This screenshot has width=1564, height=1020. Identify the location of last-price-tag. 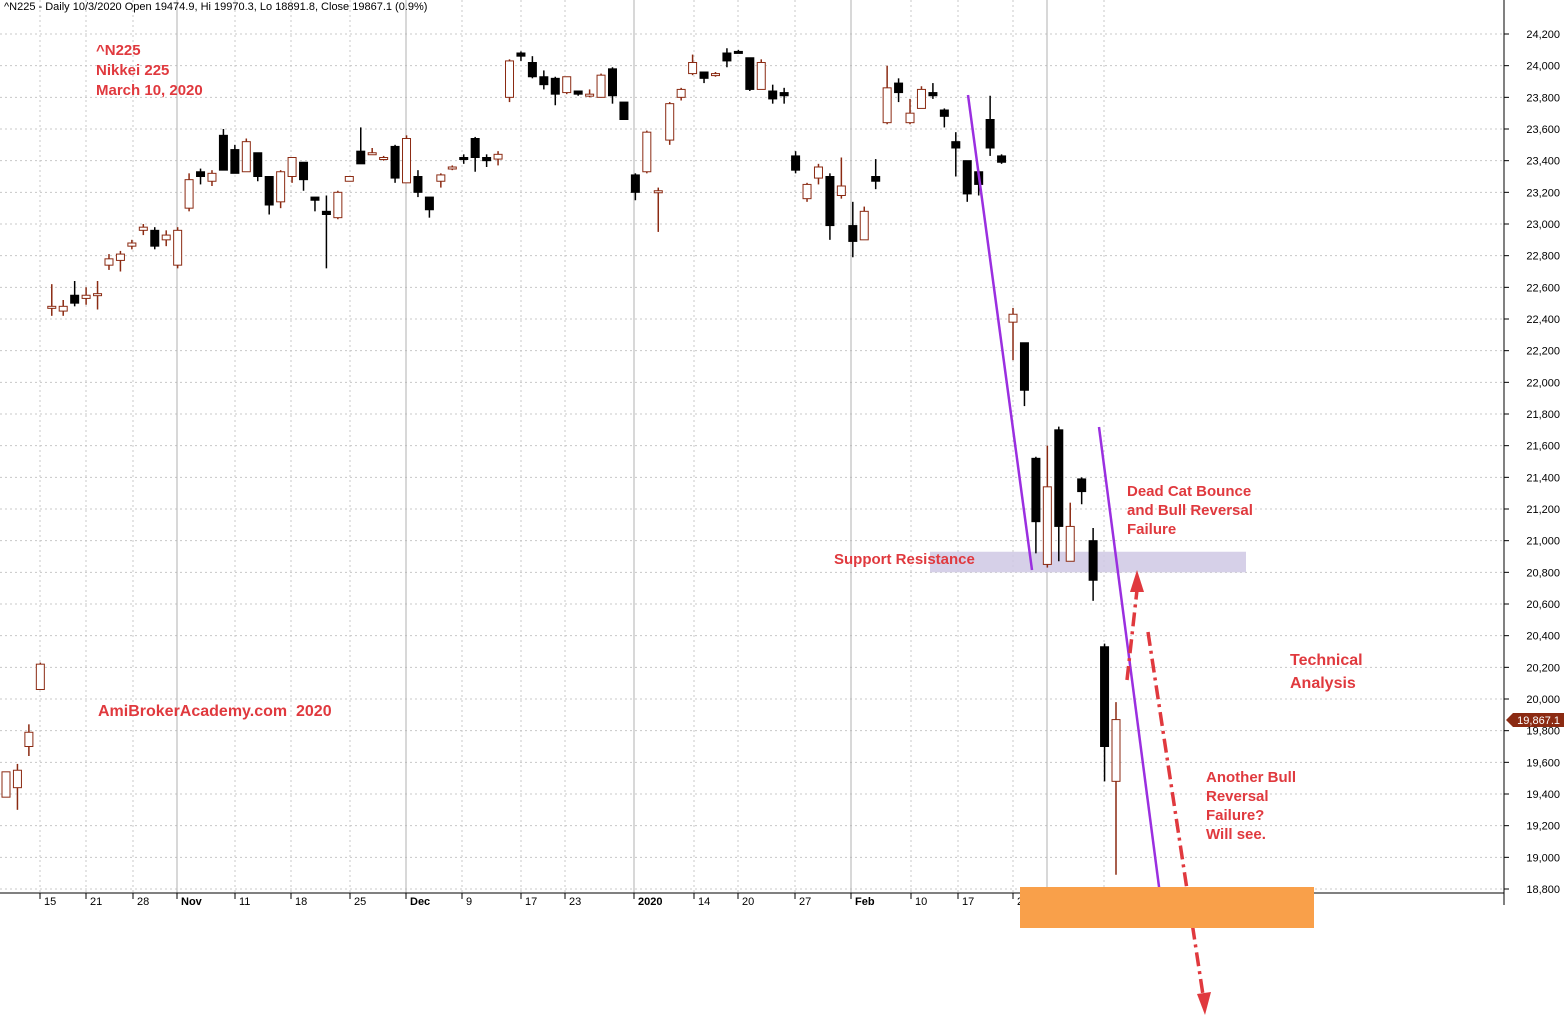
(1535, 720).